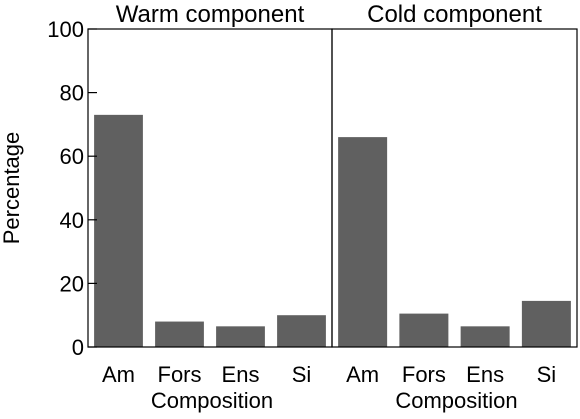 The height and width of the screenshot is (419, 580). Describe the element at coordinates (65, 29) in the screenshot. I see `y-tick-label-100: 100` at that location.